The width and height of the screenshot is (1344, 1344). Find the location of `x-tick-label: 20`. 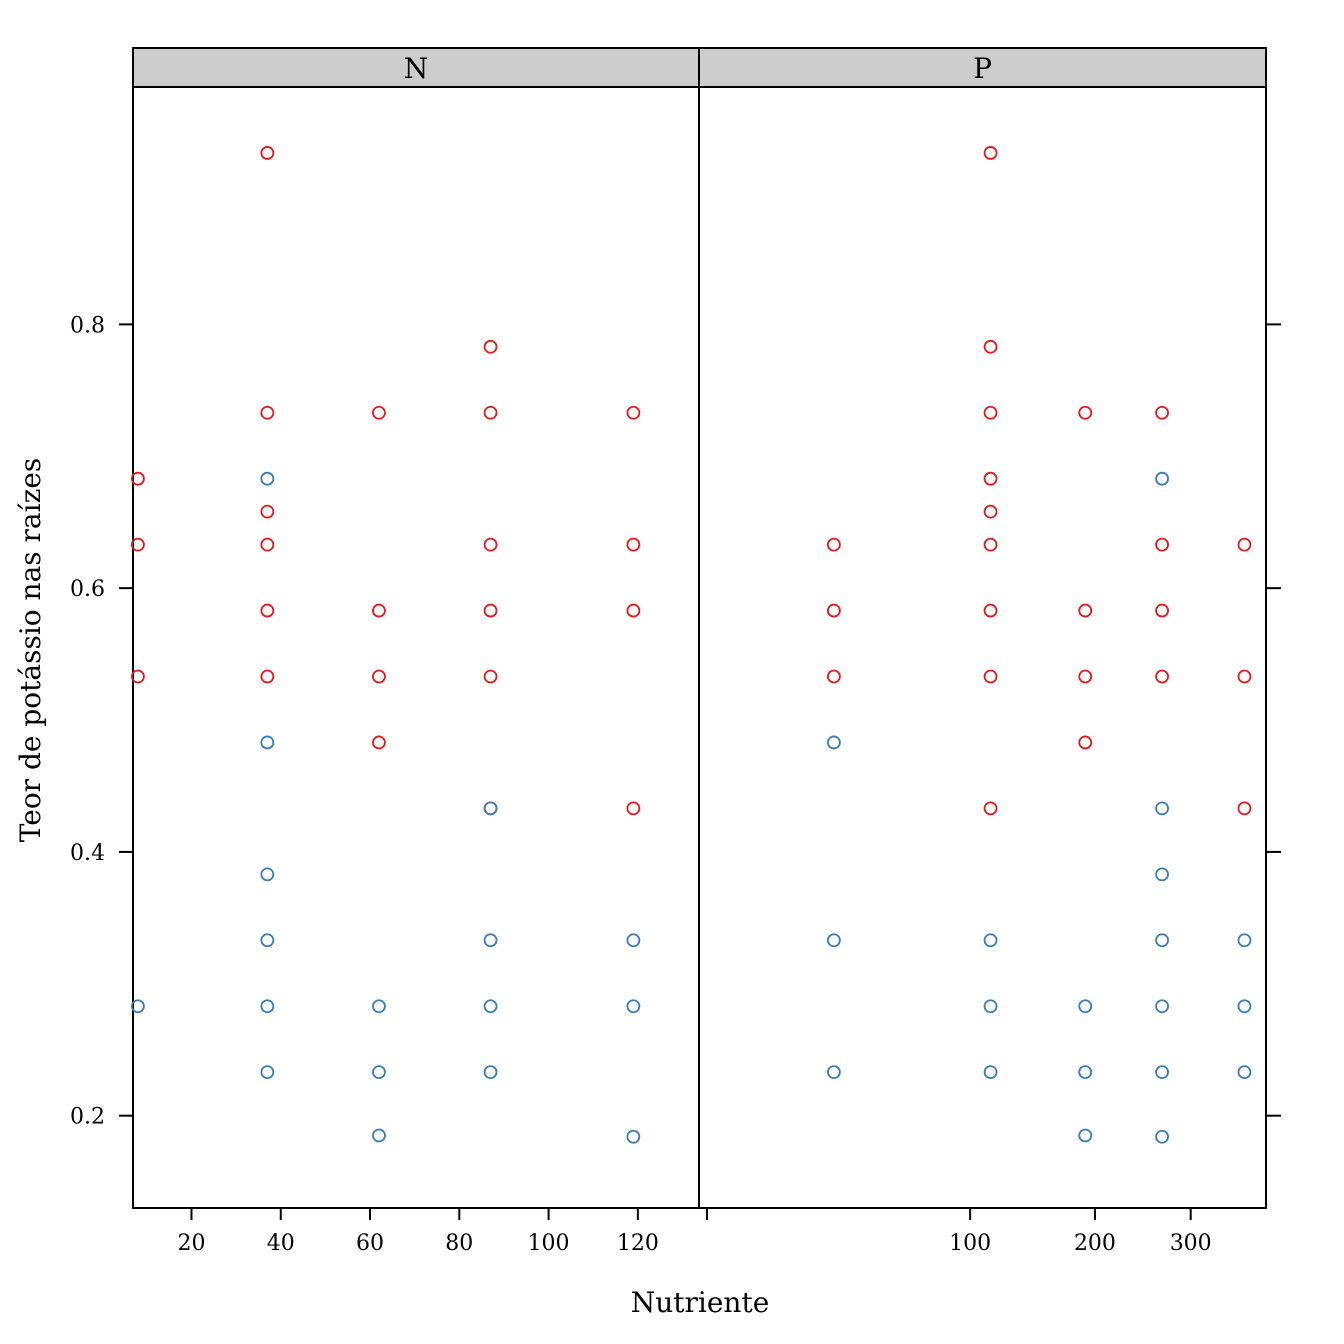

x-tick-label: 20 is located at coordinates (191, 1243).